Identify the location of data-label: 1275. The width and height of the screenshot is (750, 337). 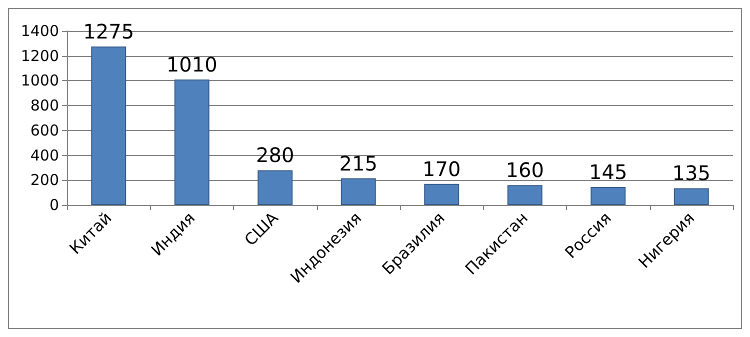
(108, 32).